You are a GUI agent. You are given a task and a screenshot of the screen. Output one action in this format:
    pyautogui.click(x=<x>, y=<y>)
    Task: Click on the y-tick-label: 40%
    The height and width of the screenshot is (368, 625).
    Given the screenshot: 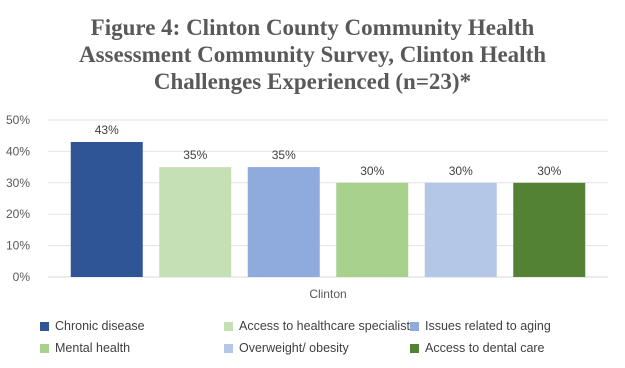 What is the action you would take?
    pyautogui.click(x=18, y=151)
    